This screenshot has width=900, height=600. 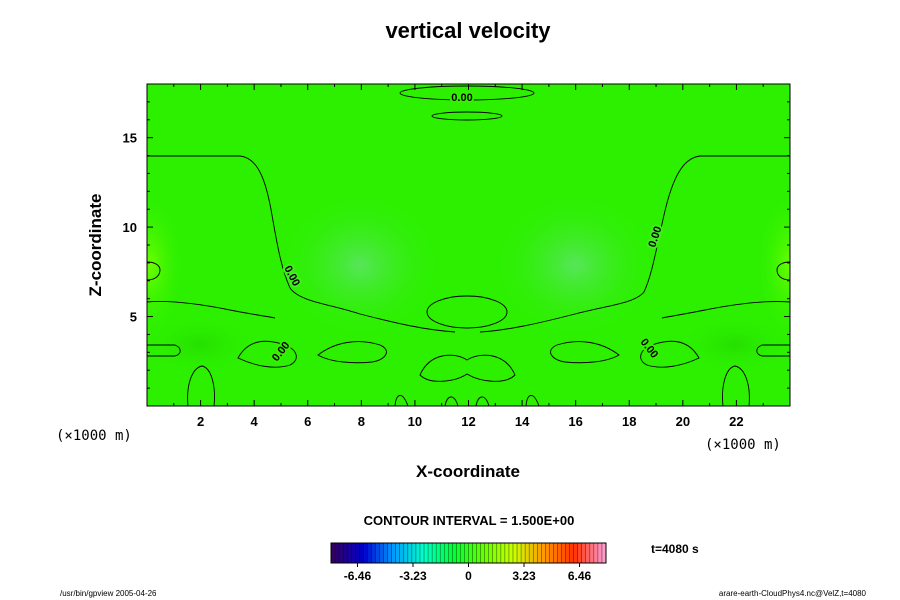 I want to click on field-shade-right-low, so click(x=732, y=345).